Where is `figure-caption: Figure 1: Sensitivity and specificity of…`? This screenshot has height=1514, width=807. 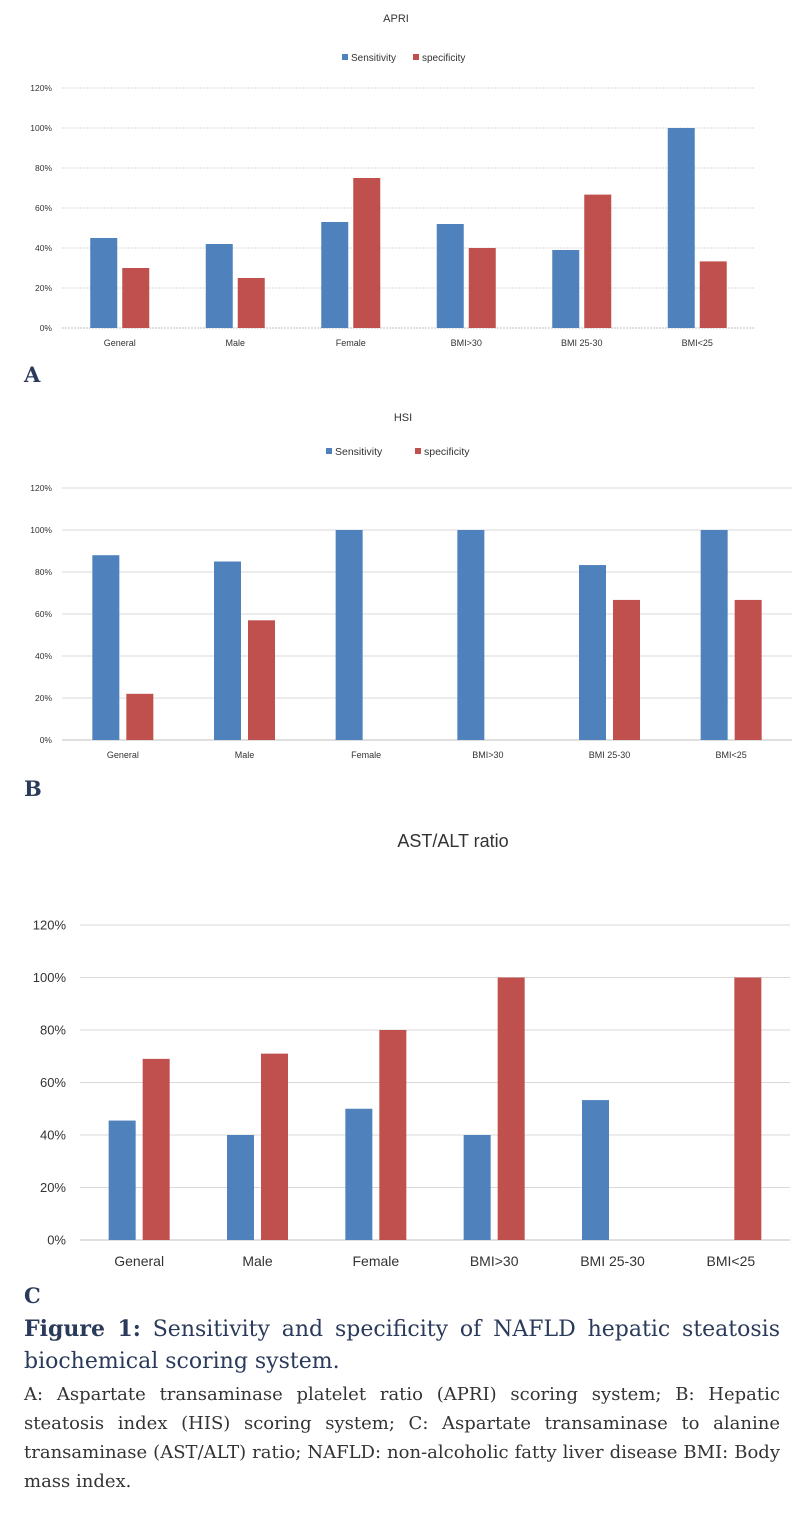
figure-caption: Figure 1: Sensitivity and specificity of… is located at coordinates (402, 1404).